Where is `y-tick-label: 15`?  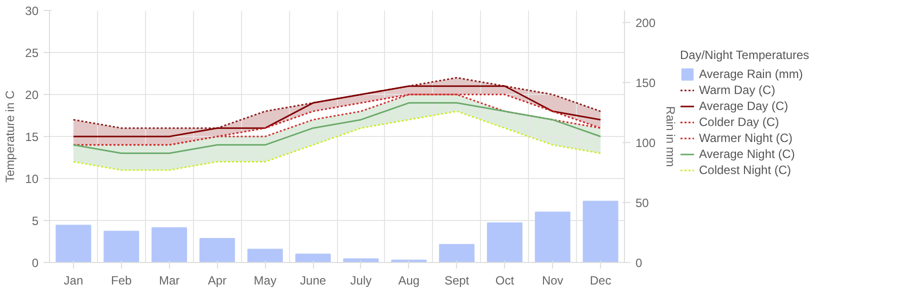 y-tick-label: 15 is located at coordinates (32, 137).